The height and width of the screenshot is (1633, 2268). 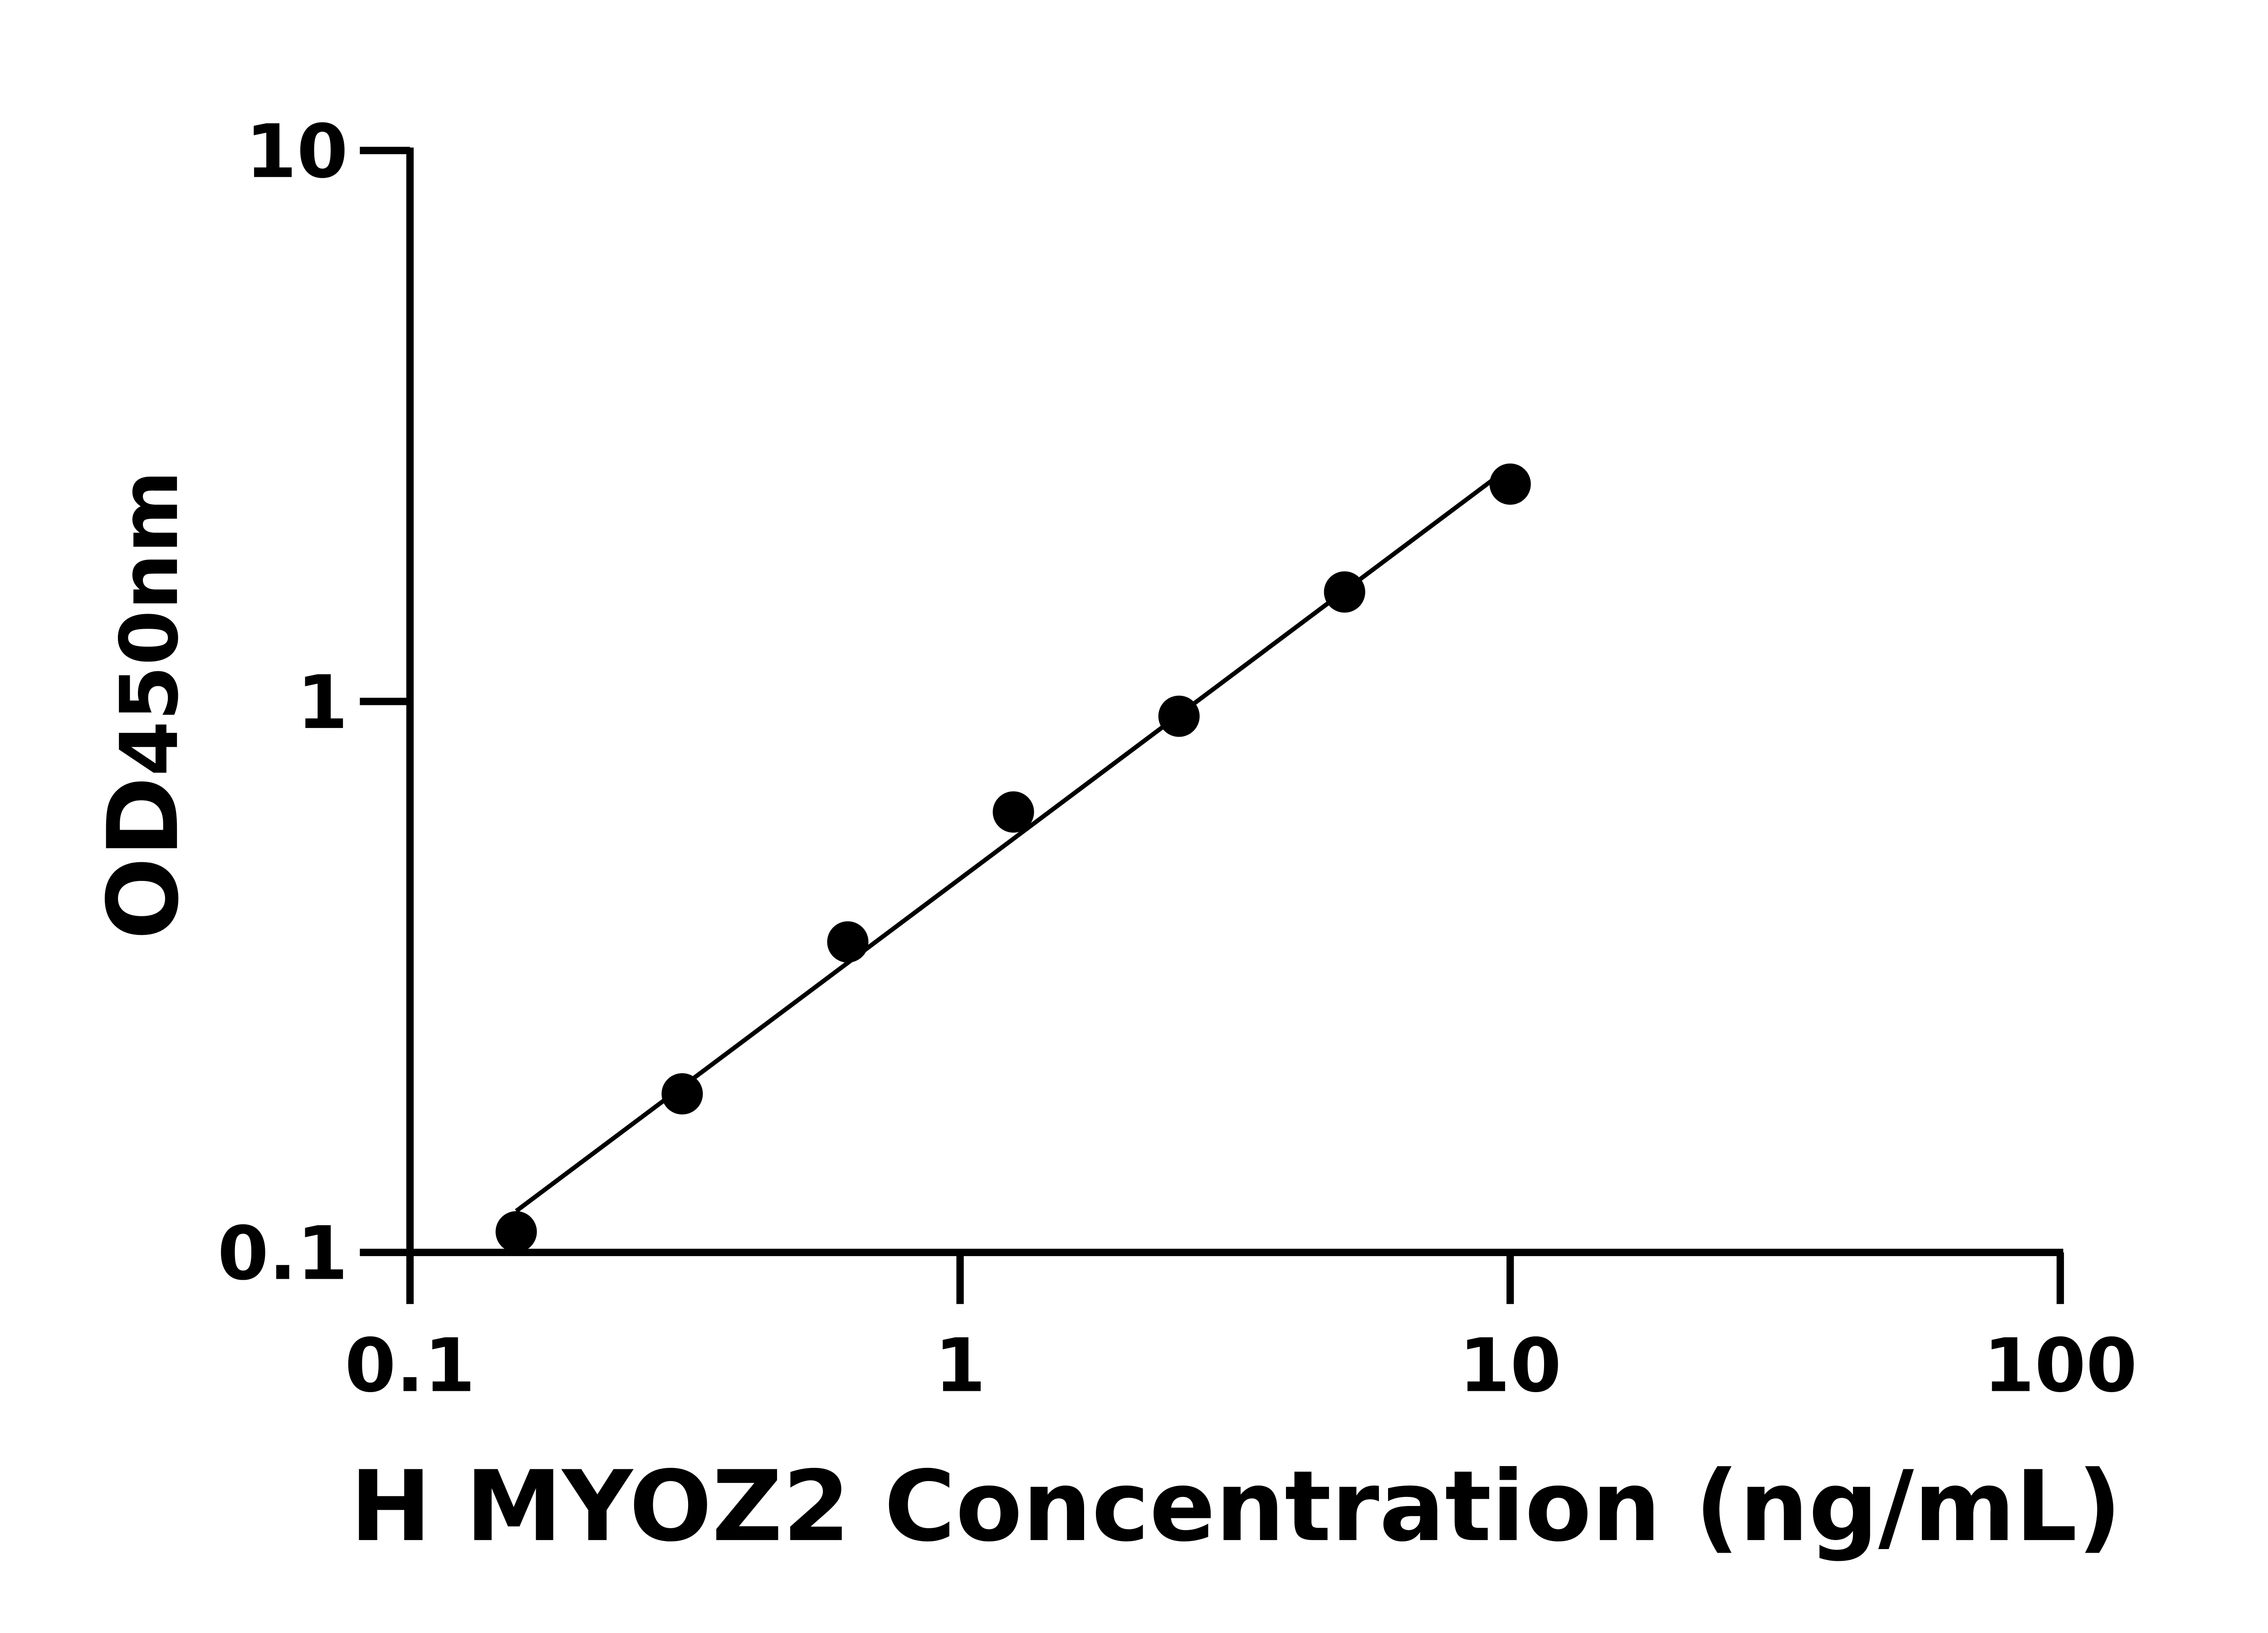 I want to click on y-axis-label: OD450nm, so click(x=144, y=705).